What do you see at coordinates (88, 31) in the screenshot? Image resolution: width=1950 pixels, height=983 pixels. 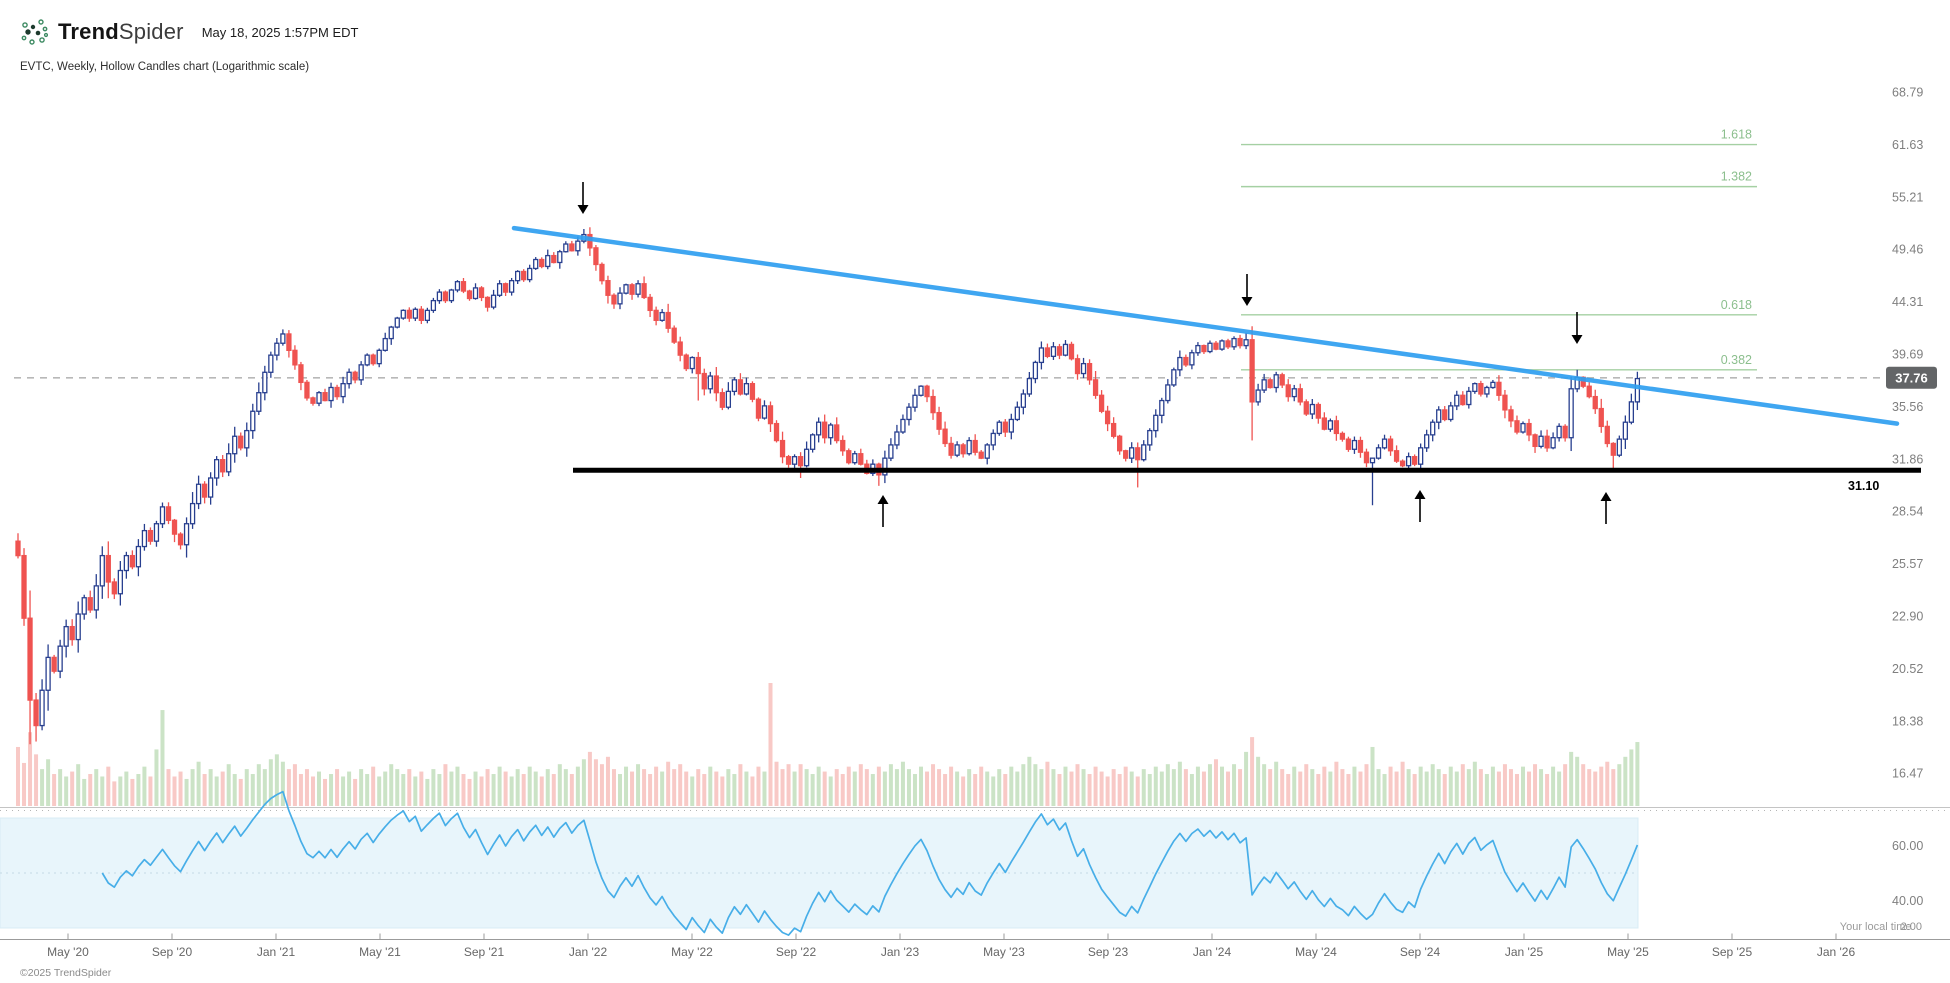 I see `brand-trend: Trend` at bounding box center [88, 31].